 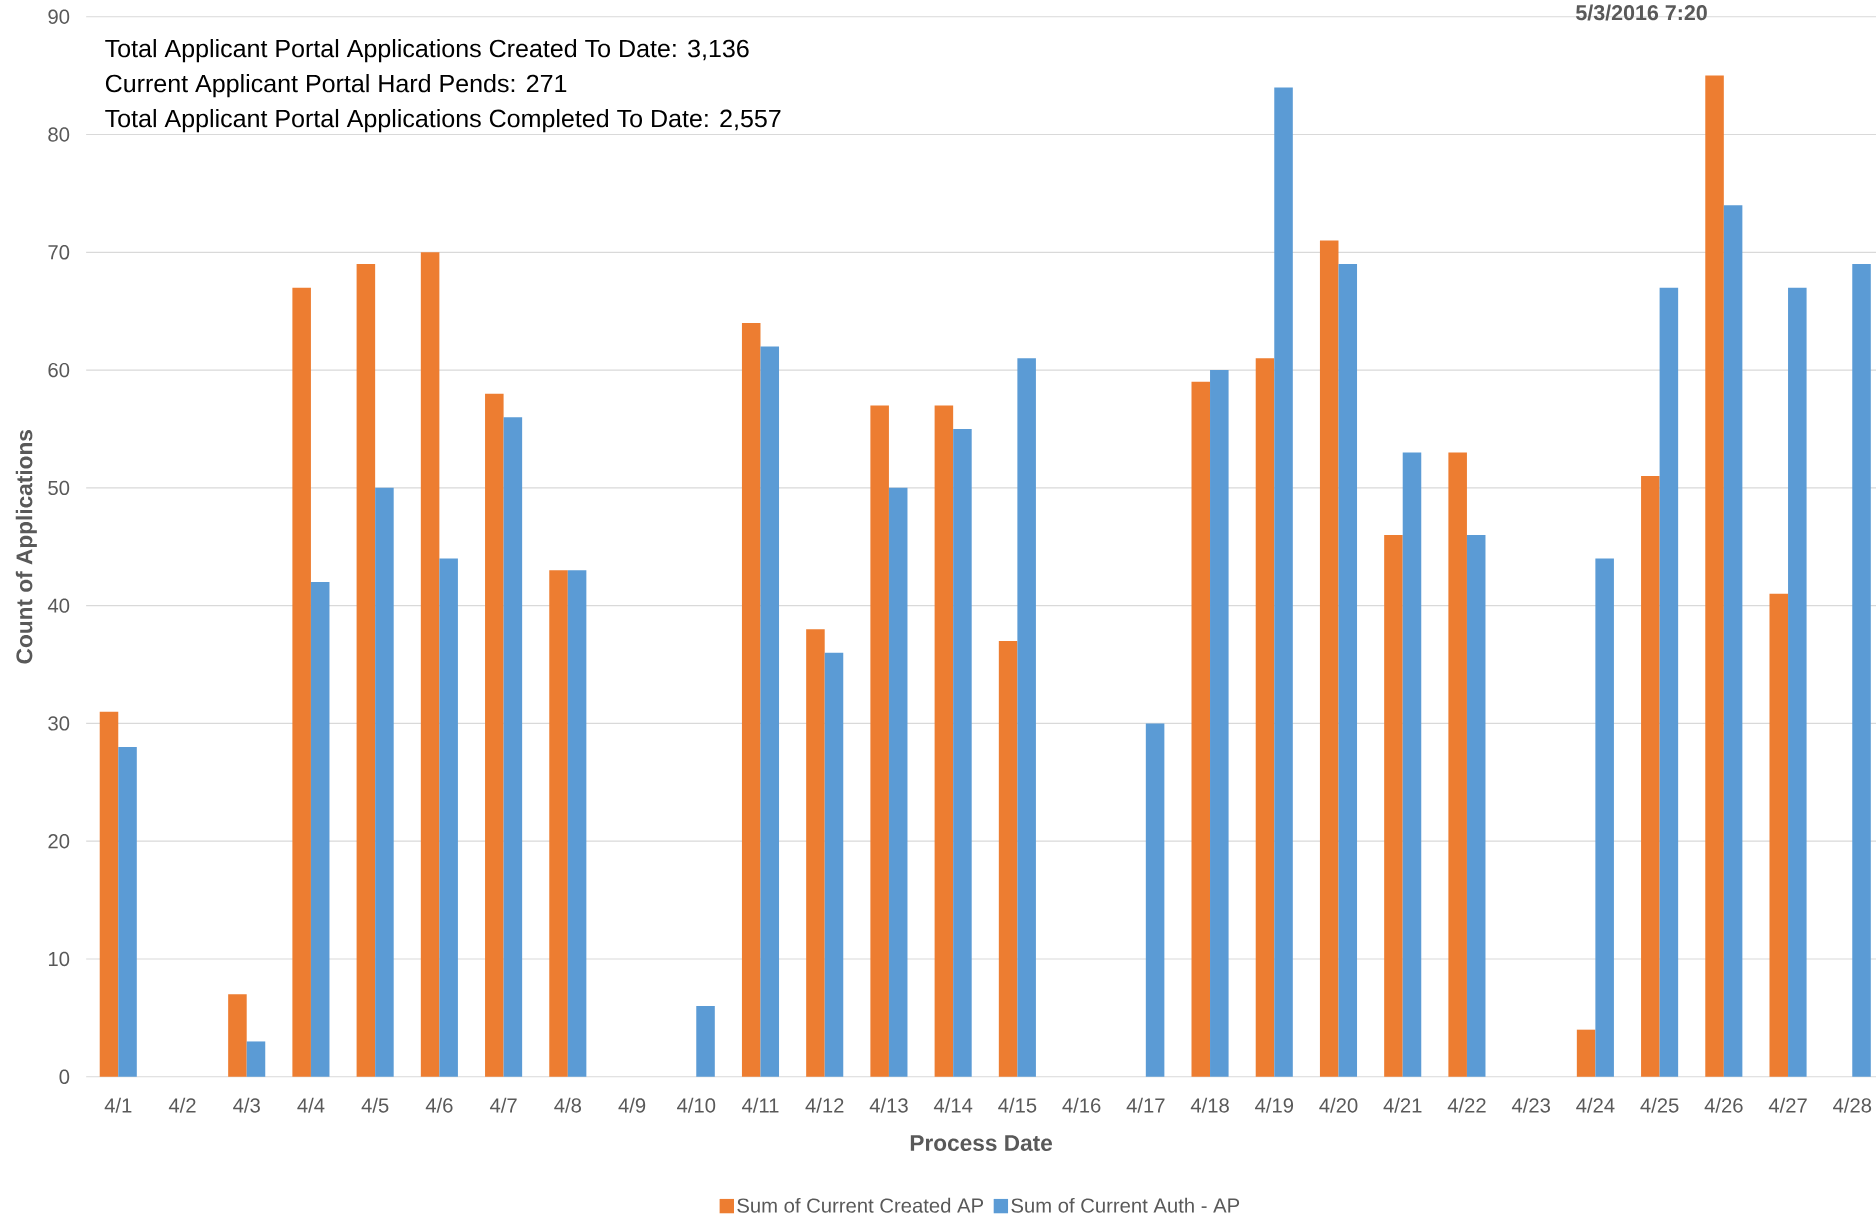 I want to click on annotation: 5/3/2016 7:20, so click(x=1641, y=12).